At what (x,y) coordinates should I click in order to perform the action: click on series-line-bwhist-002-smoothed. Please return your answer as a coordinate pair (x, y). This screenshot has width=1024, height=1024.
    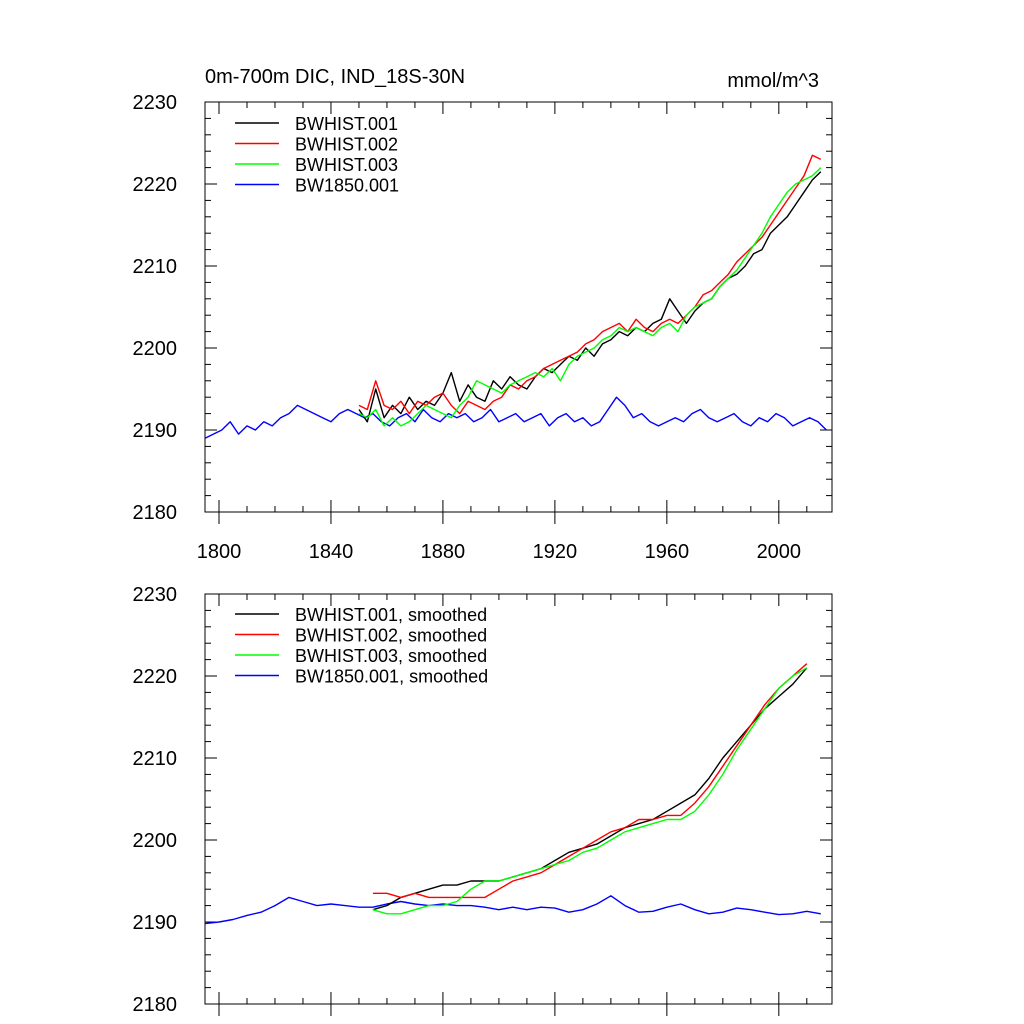
    Looking at the image, I should click on (590, 781).